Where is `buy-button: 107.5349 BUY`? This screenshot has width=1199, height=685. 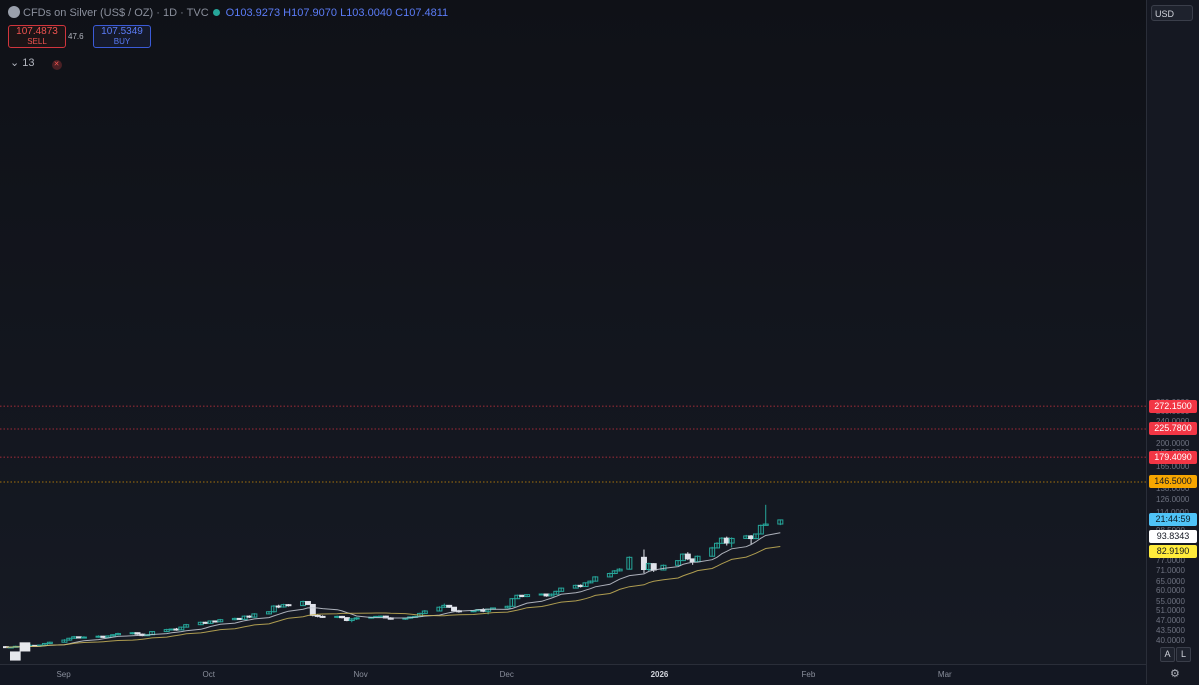
buy-button: 107.5349 BUY is located at coordinates (122, 36).